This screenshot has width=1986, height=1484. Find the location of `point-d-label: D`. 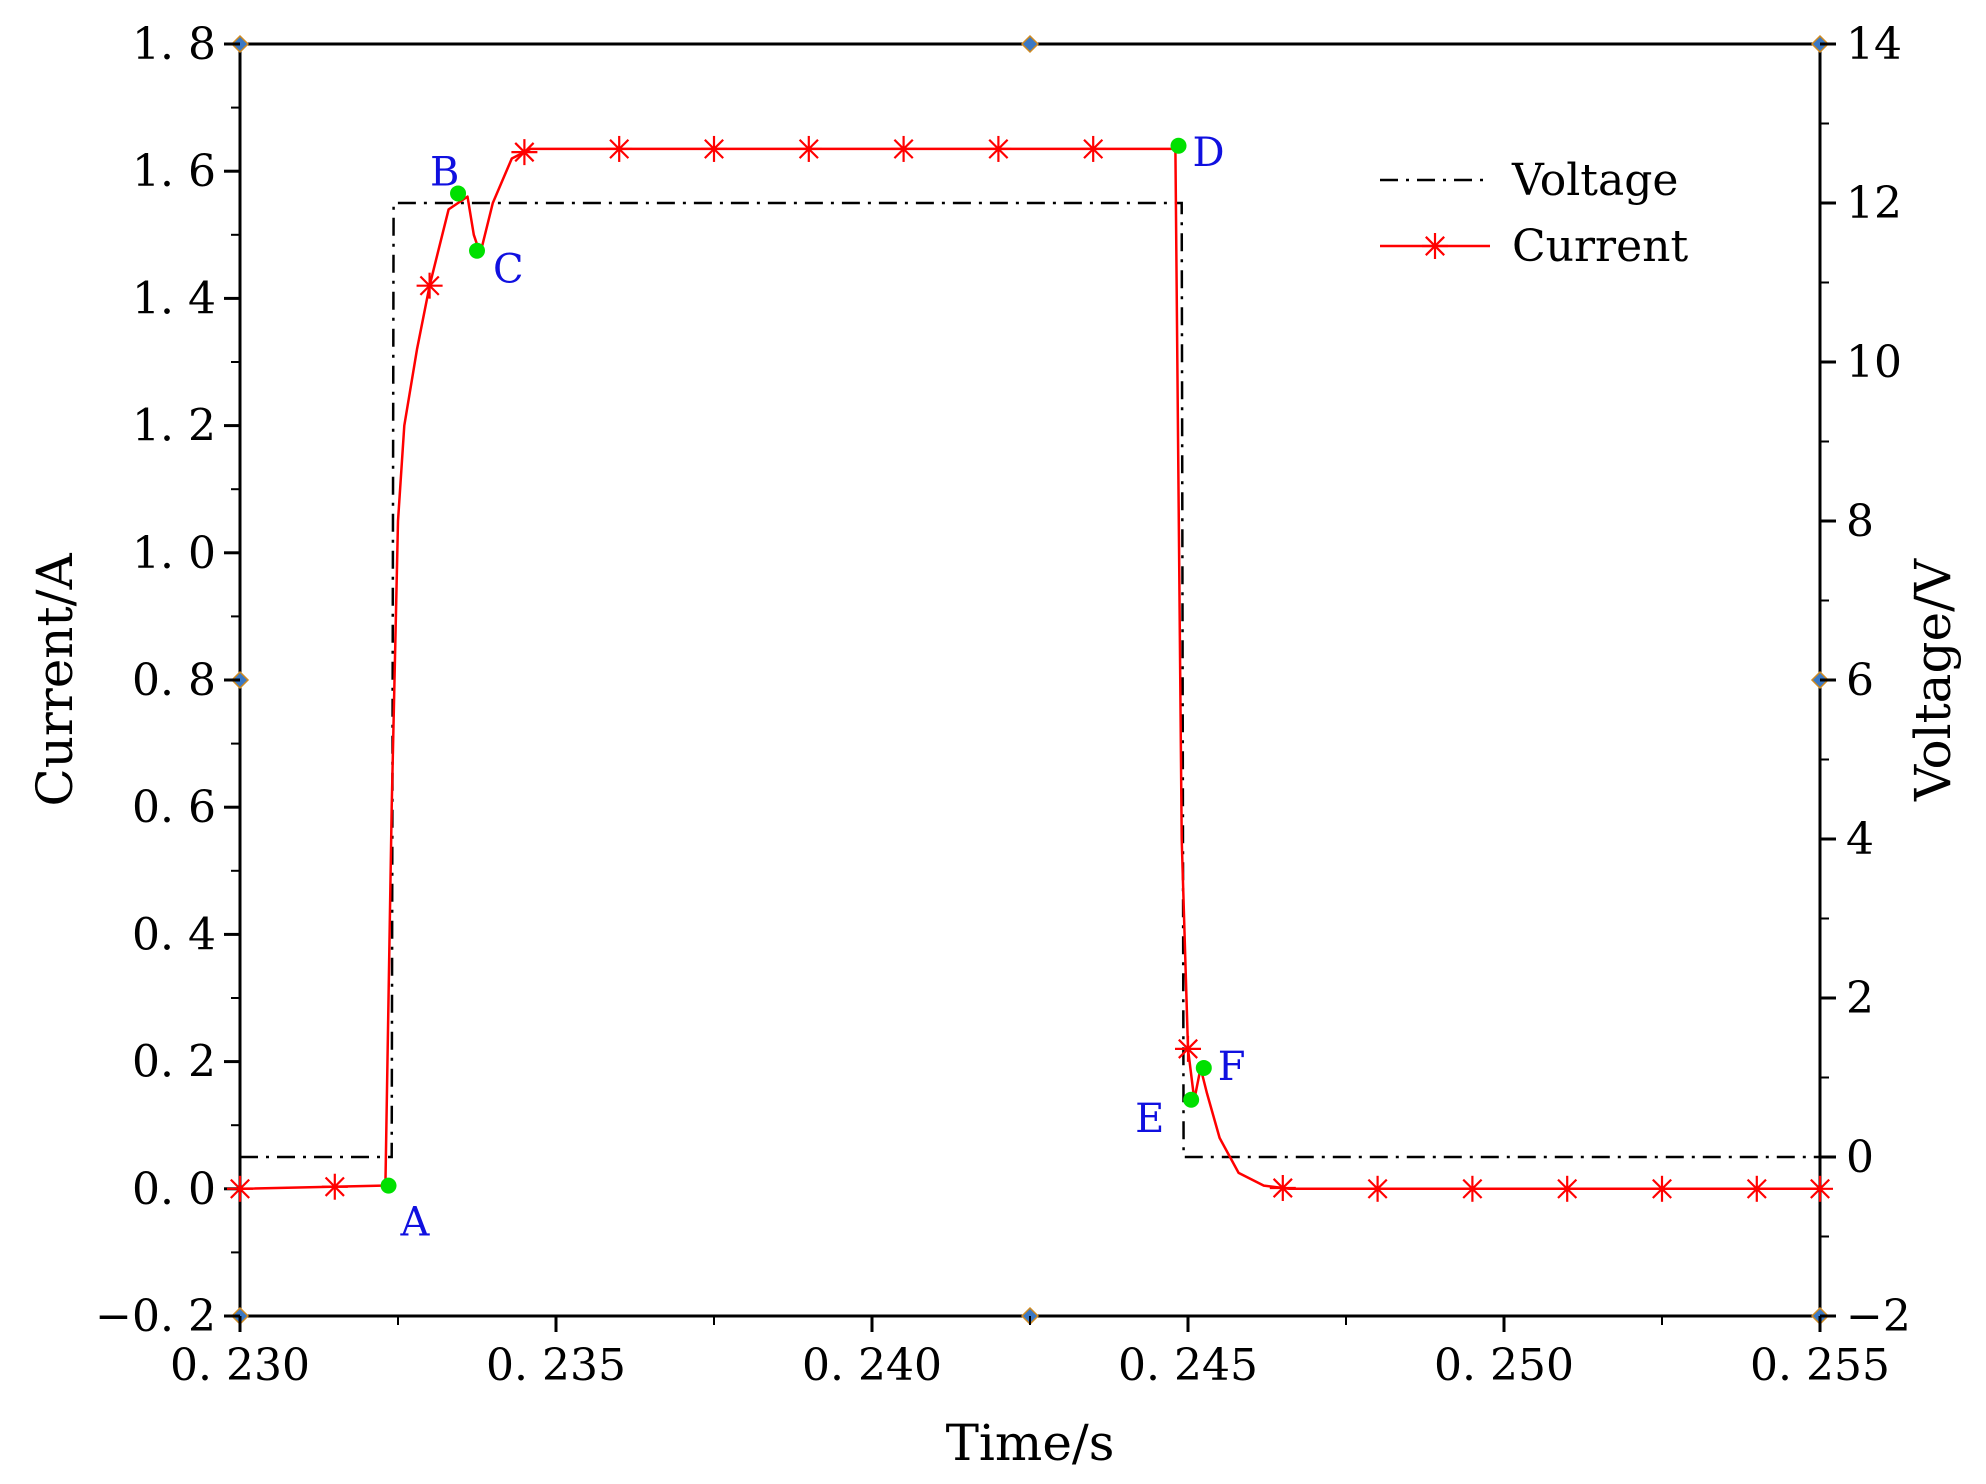

point-d-label: D is located at coordinates (1209, 153).